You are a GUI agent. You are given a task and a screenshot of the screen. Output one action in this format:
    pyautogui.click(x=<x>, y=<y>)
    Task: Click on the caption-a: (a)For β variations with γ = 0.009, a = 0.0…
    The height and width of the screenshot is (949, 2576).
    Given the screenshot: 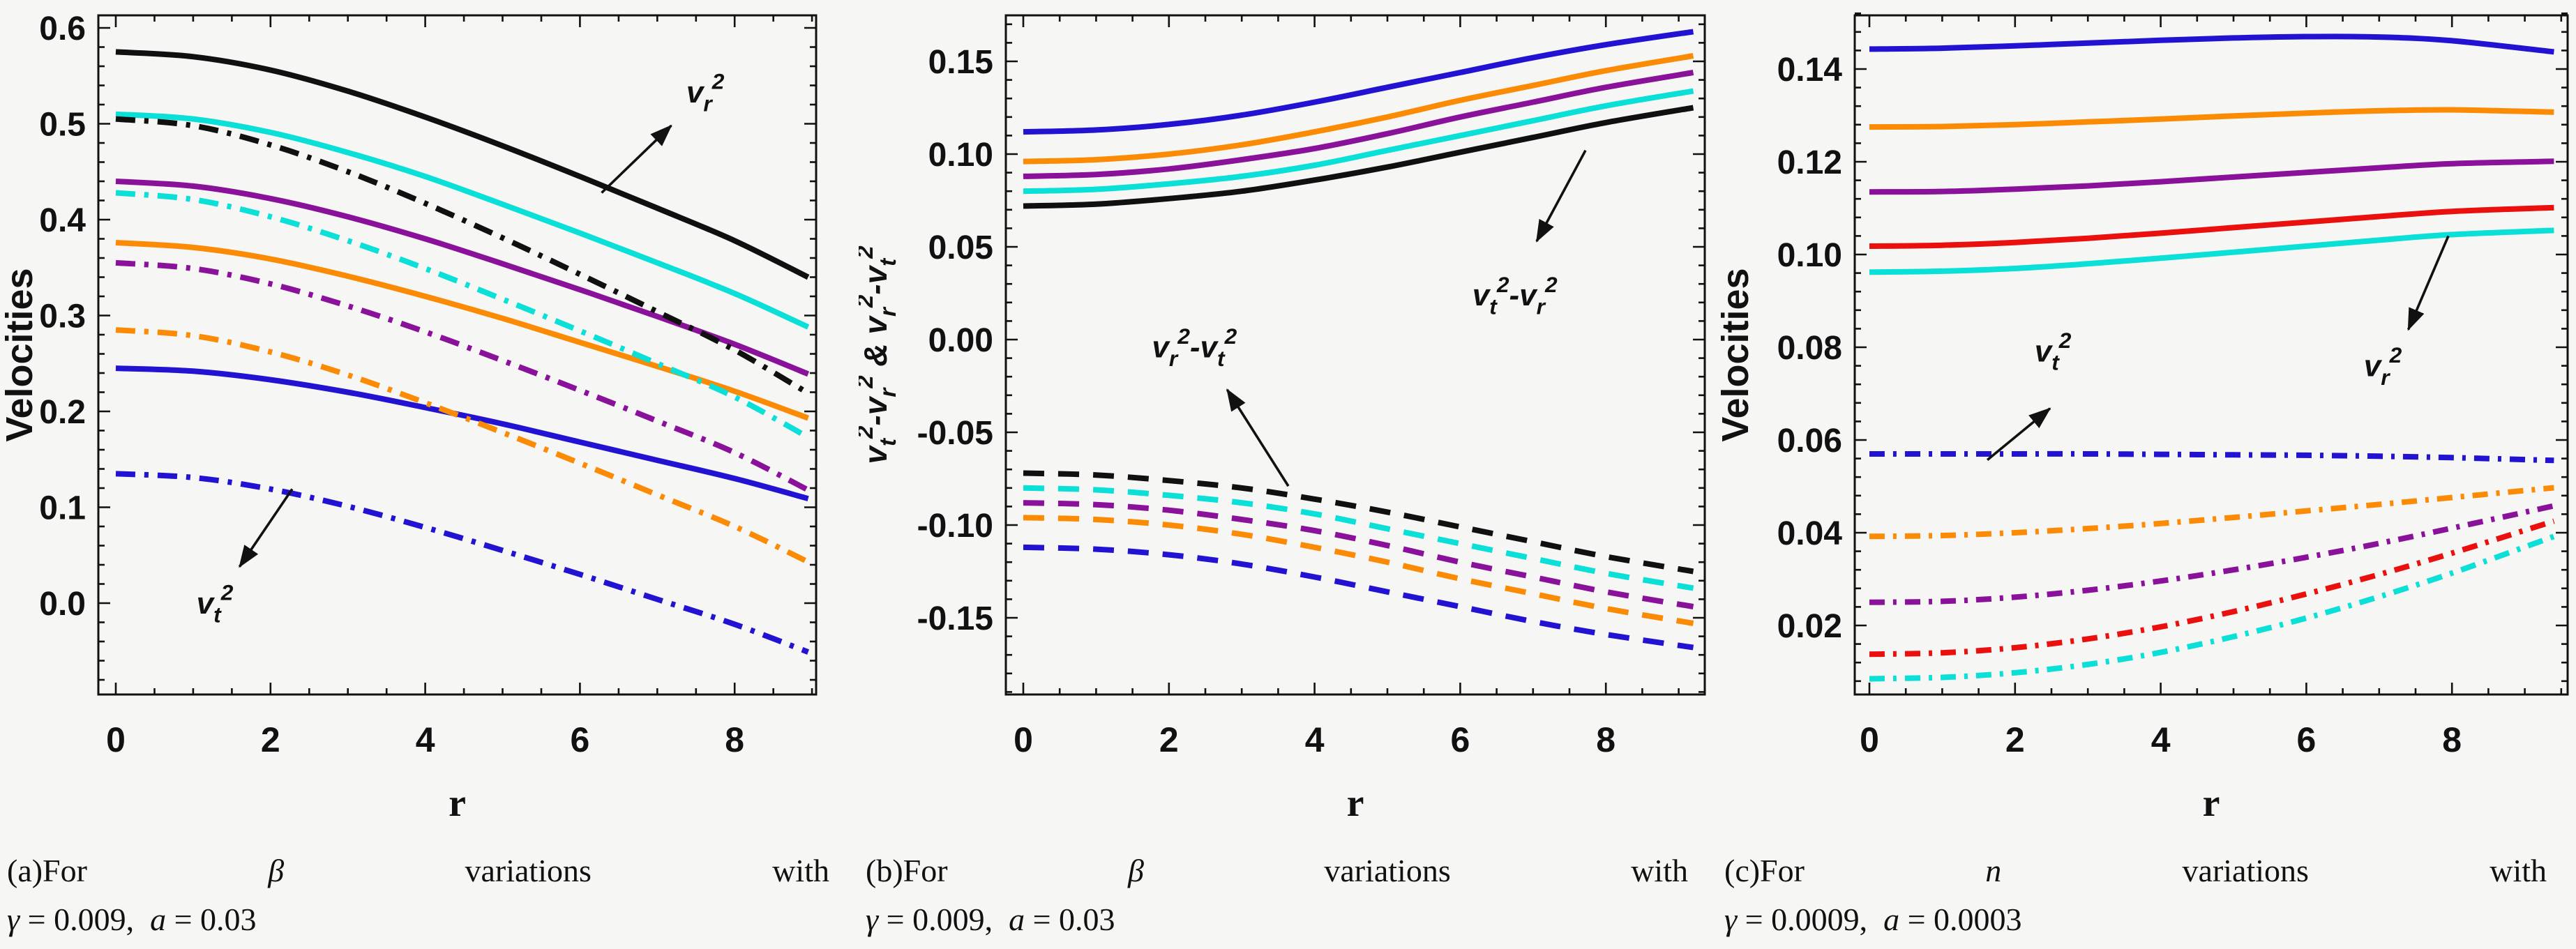 What is the action you would take?
    pyautogui.click(x=429, y=893)
    